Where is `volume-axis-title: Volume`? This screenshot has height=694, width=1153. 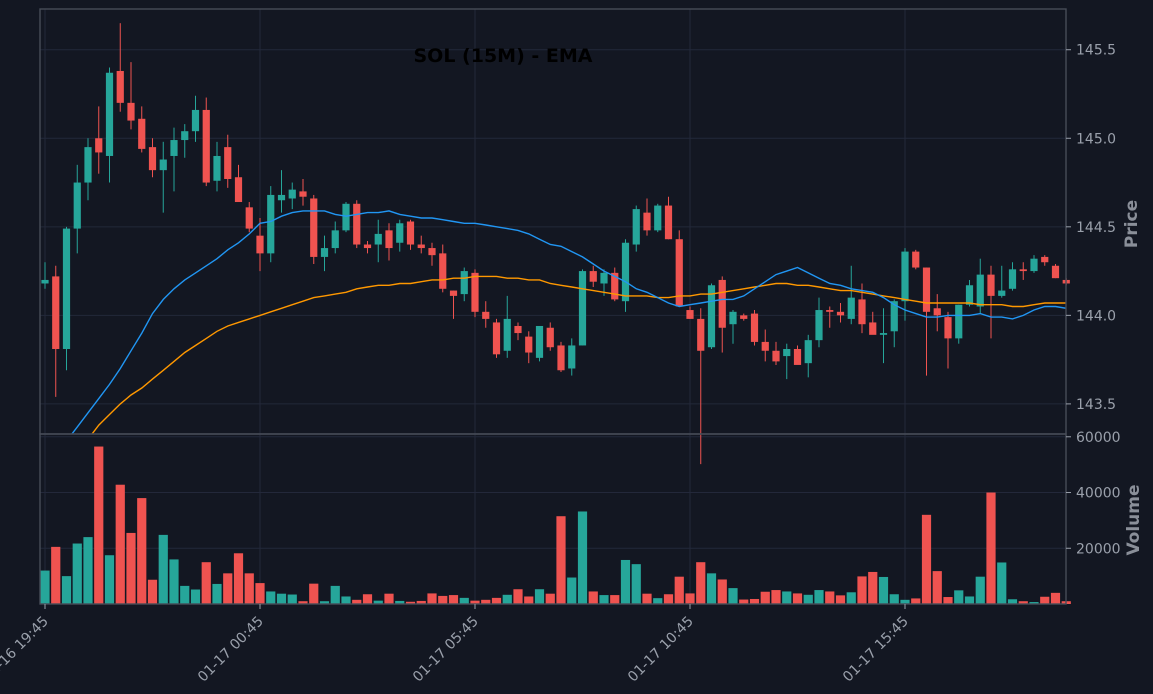
volume-axis-title: Volume is located at coordinates (1134, 519).